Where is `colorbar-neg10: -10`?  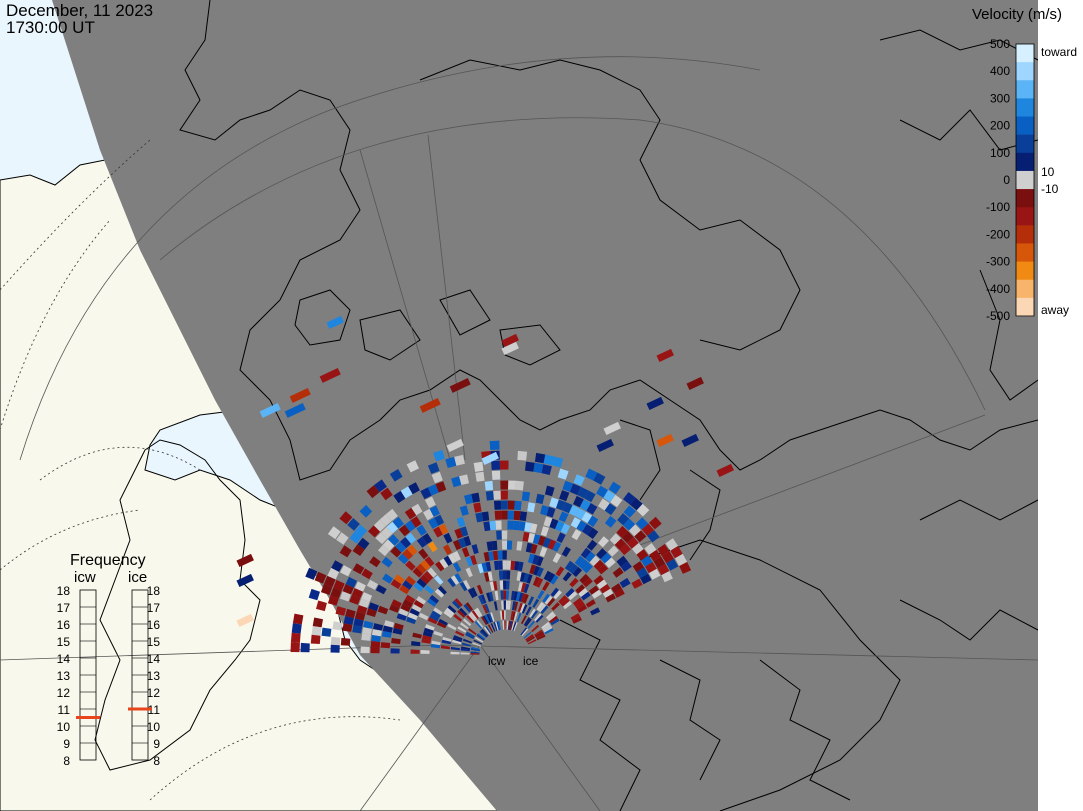 colorbar-neg10: -10 is located at coordinates (1050, 189).